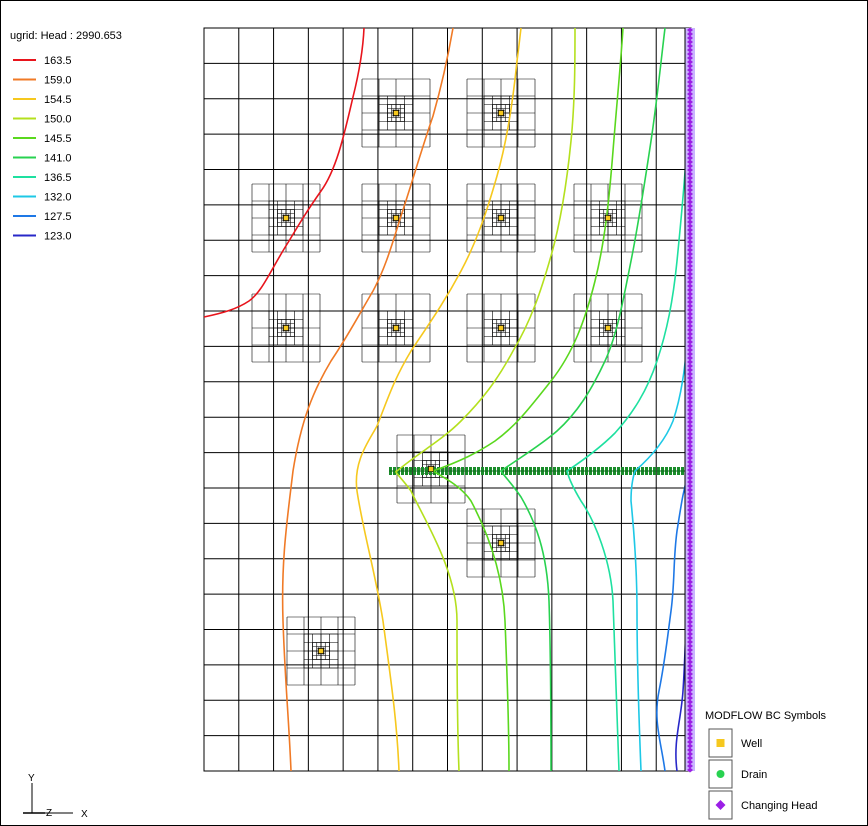 Image resolution: width=868 pixels, height=826 pixels. Describe the element at coordinates (58, 237) in the screenshot. I see `legend-label: 123.0` at that location.